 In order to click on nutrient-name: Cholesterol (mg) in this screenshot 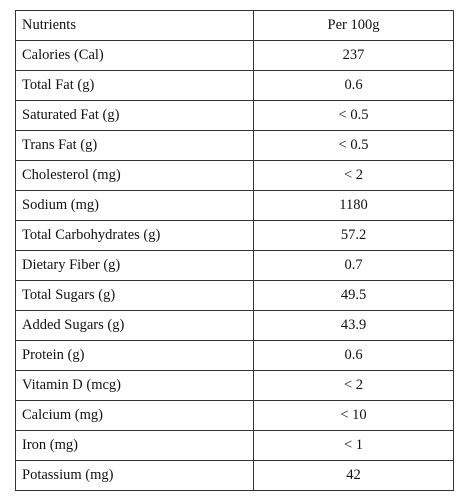, I will do `click(134, 175)`.